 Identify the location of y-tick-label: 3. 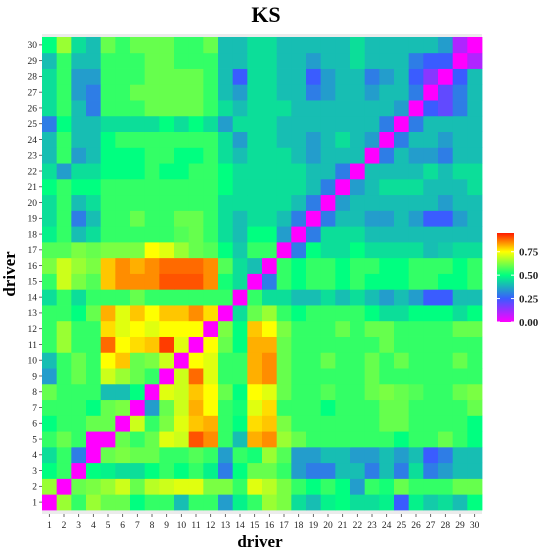
(34, 472).